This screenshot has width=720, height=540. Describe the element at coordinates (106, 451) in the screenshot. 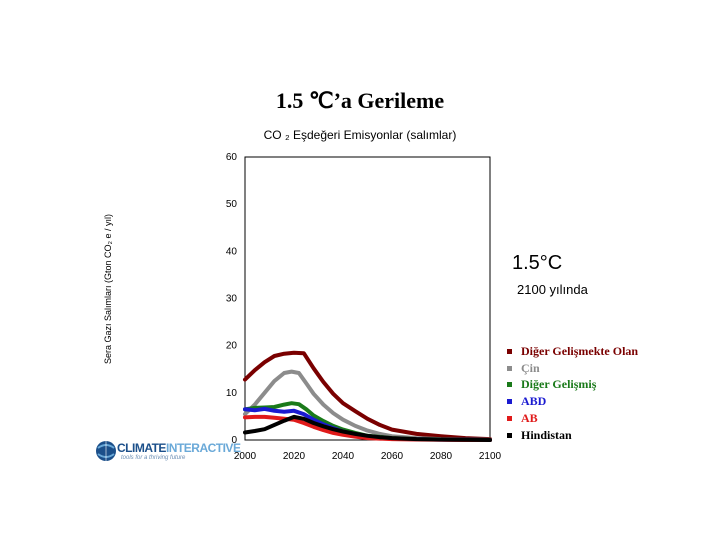

I see `globe-icon` at that location.